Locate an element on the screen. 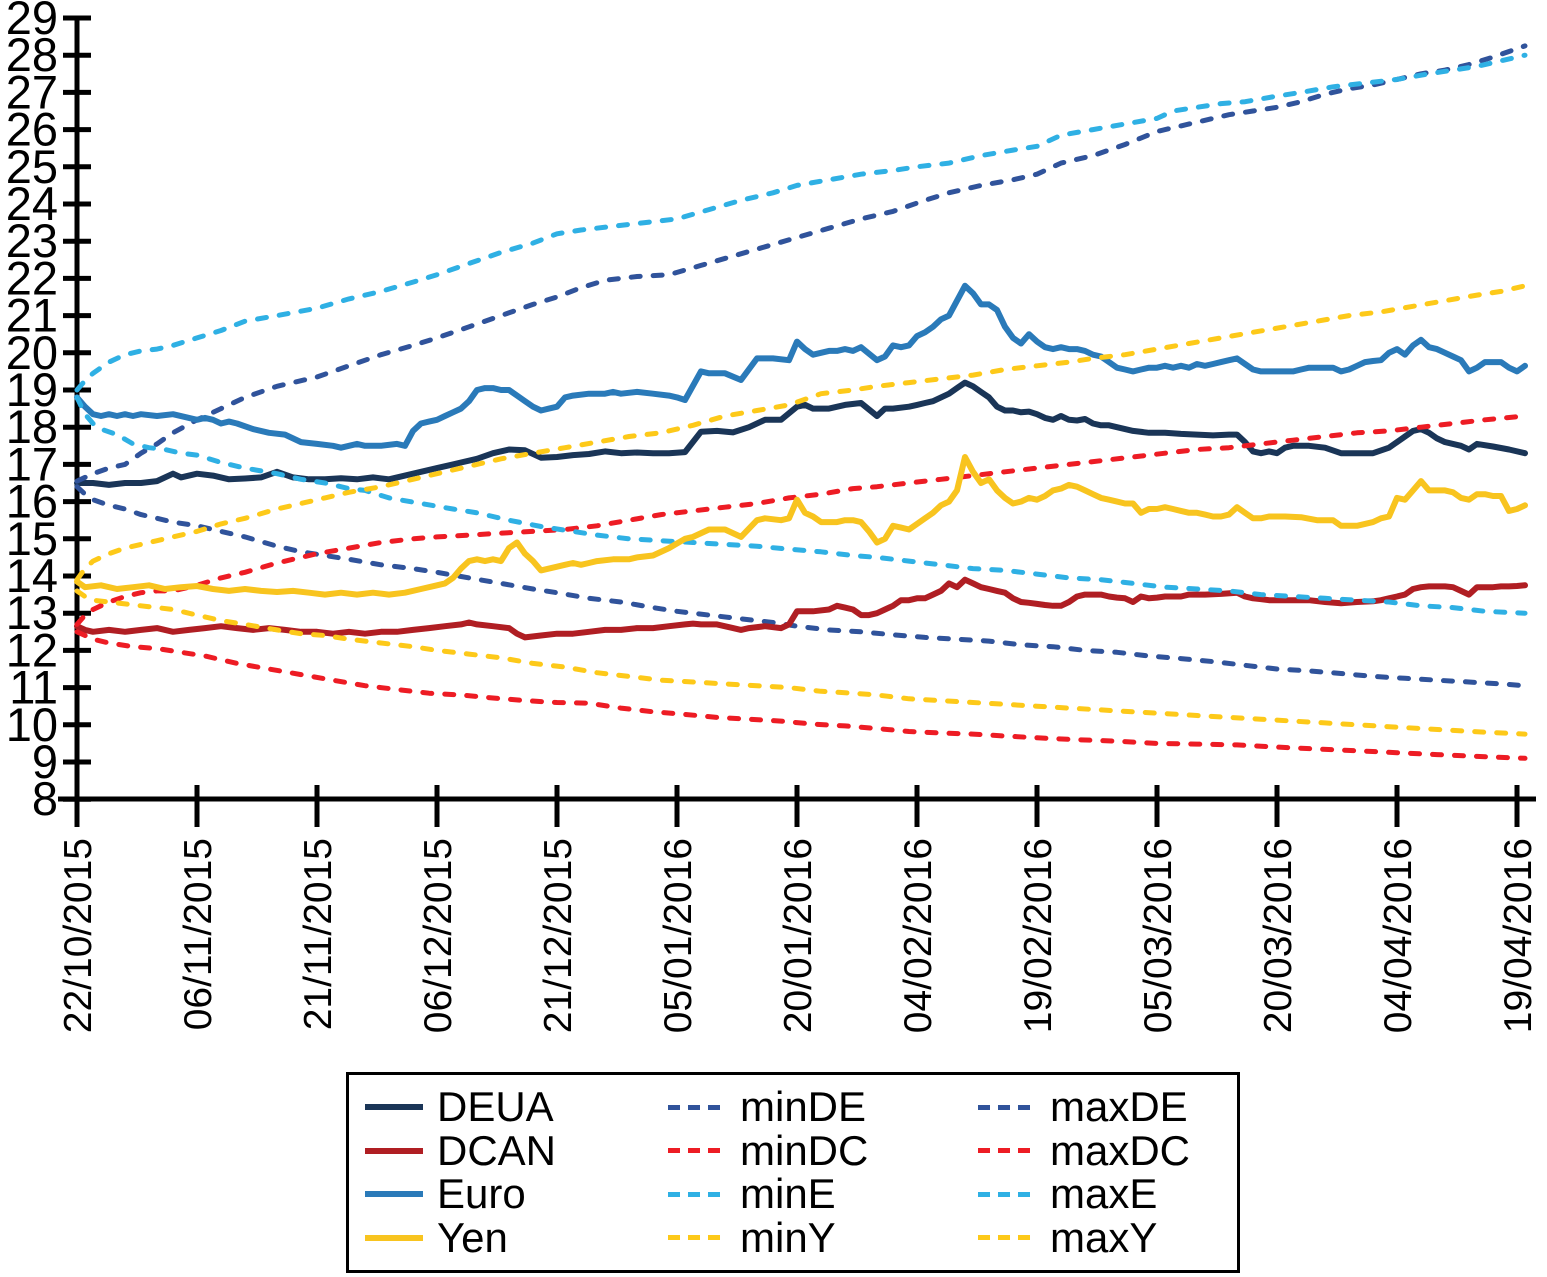 The width and height of the screenshot is (1547, 1277). x-tick-label-20/01/2016: 20/01/2016 is located at coordinates (798, 935).